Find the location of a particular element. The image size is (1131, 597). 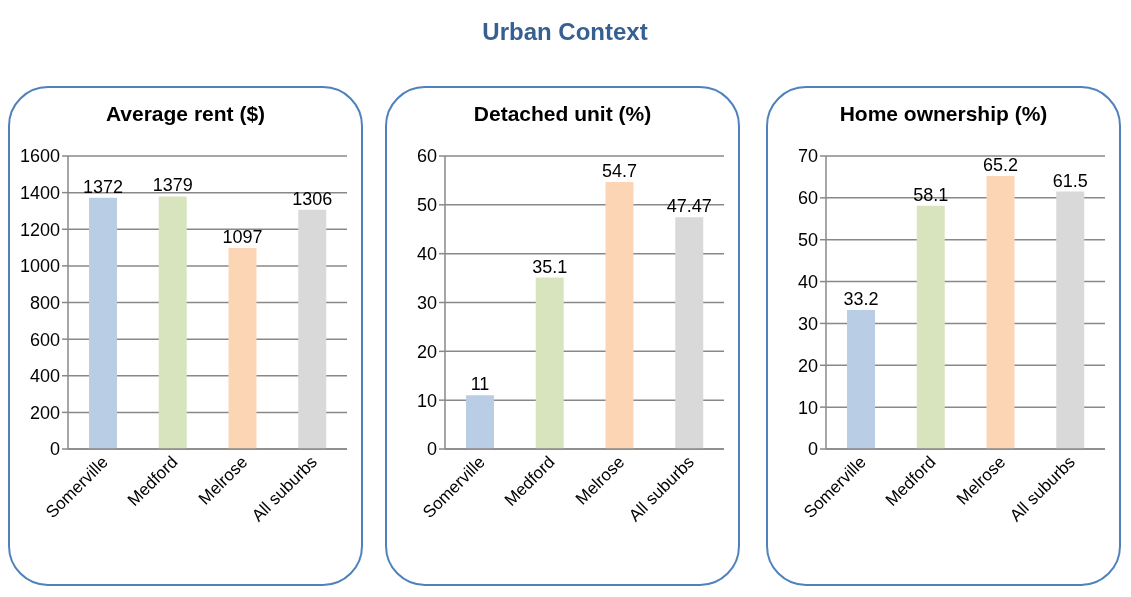

y-tick-label: 400 is located at coordinates (44, 376).